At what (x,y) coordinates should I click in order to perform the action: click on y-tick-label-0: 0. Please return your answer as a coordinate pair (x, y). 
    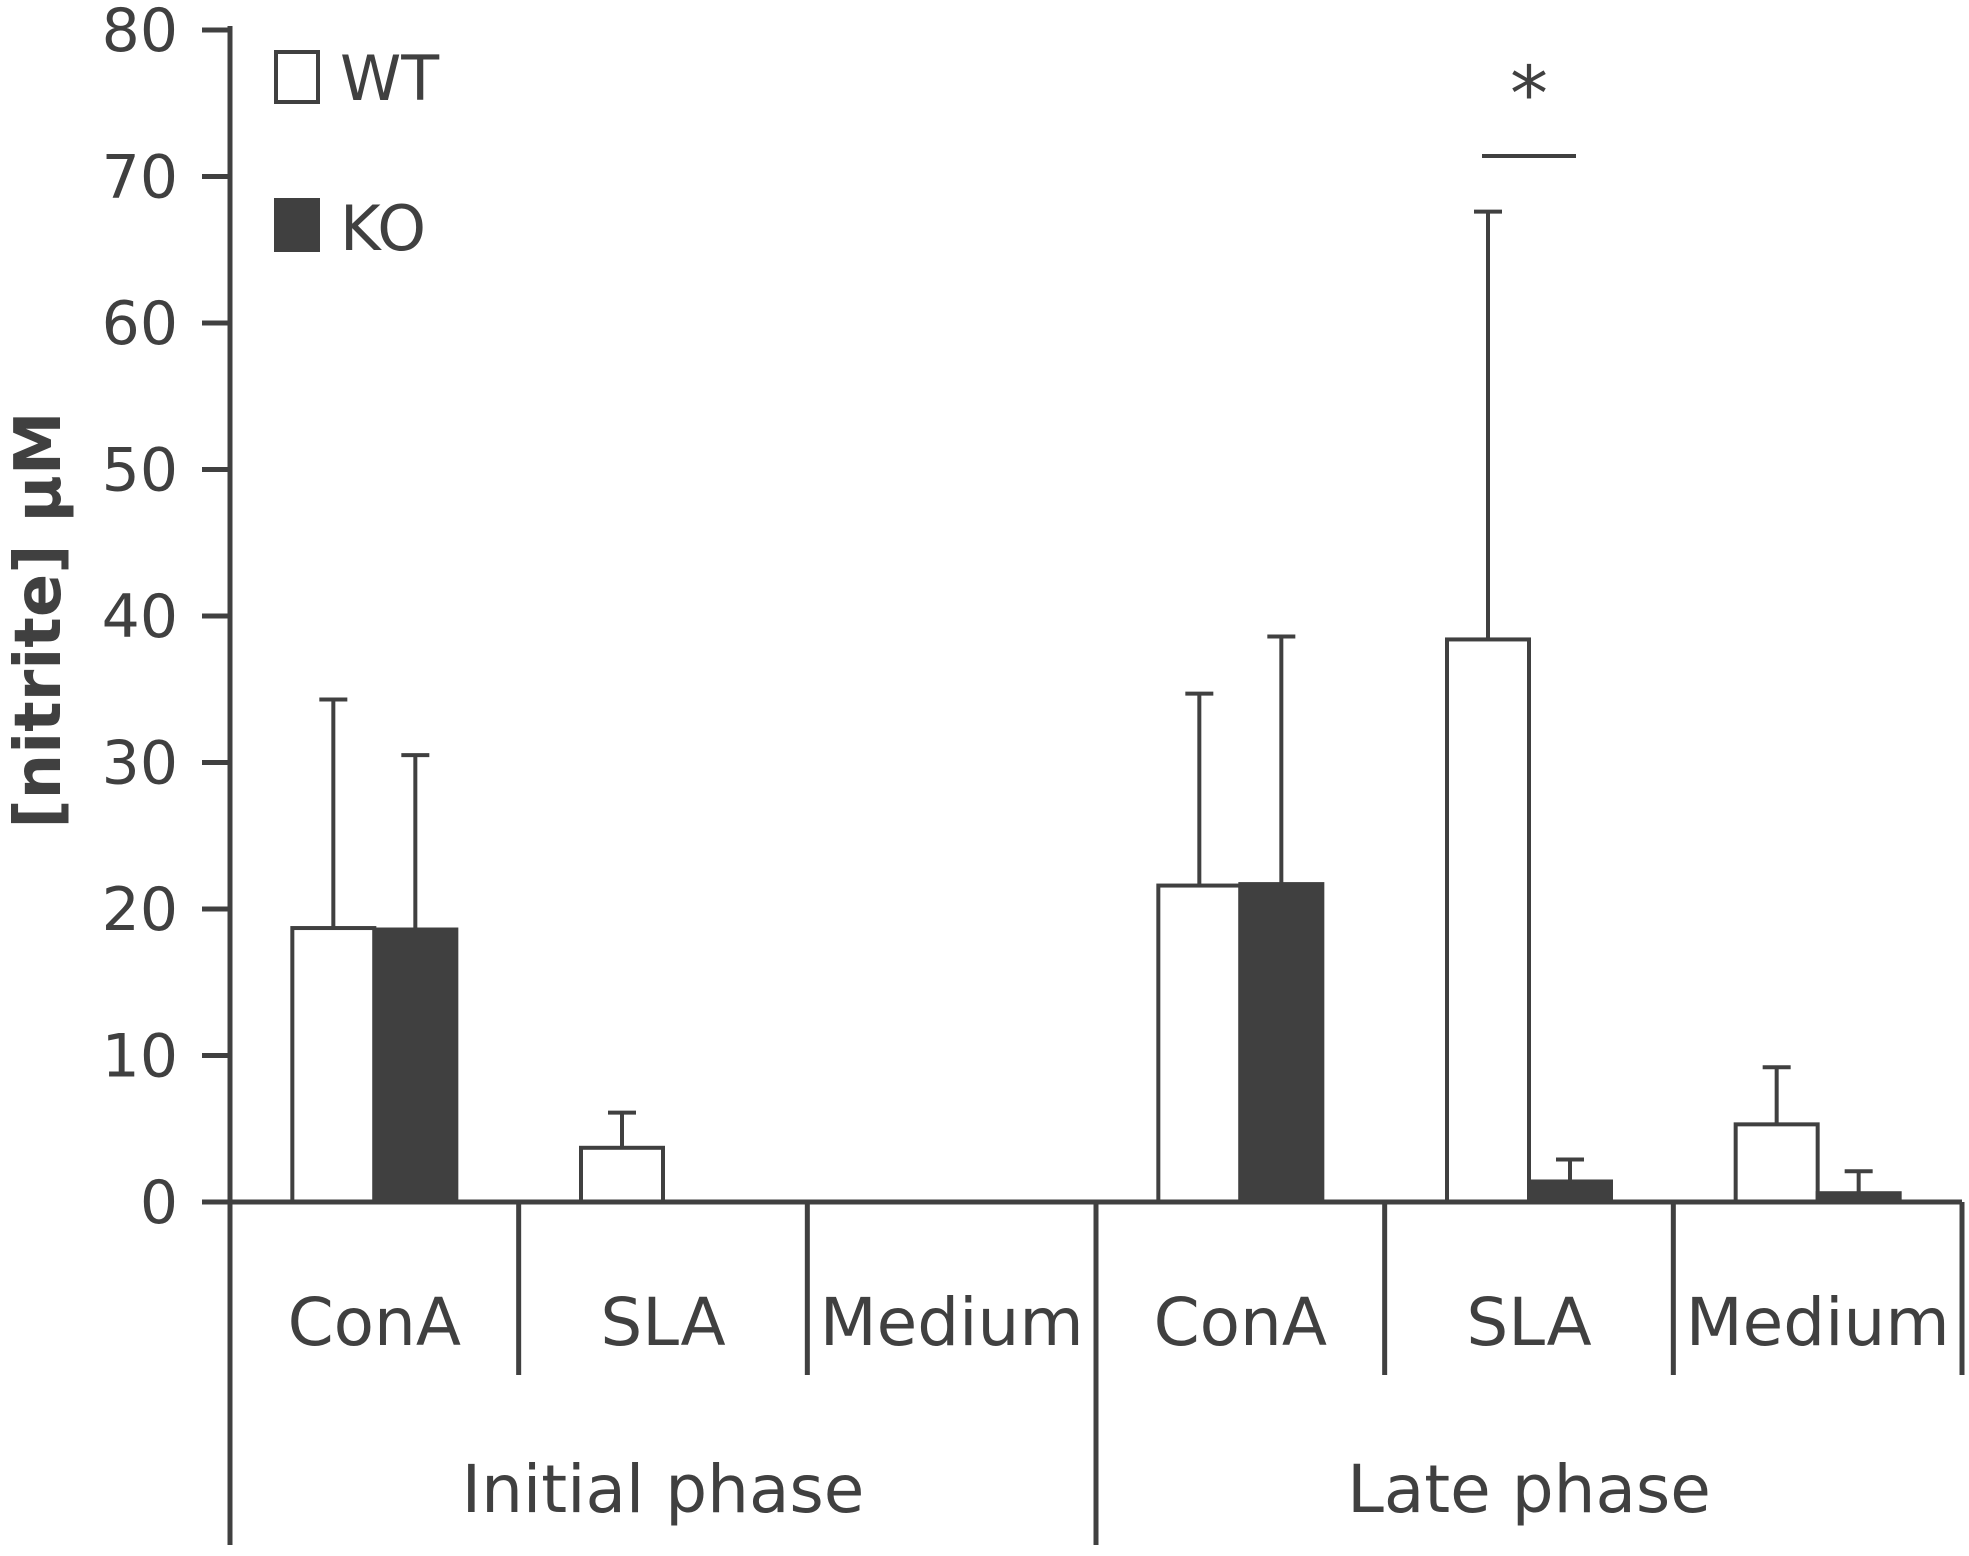
    Looking at the image, I should click on (159, 1203).